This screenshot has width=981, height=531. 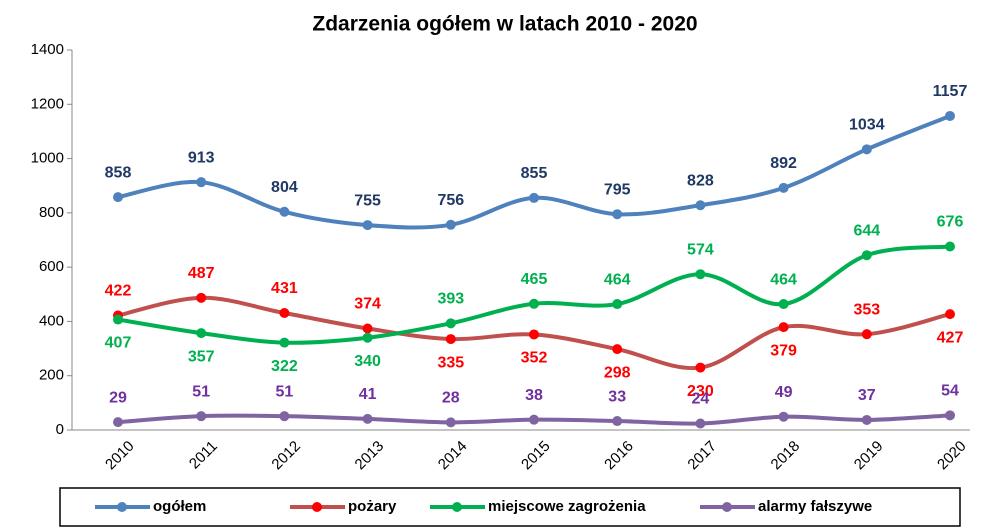 I want to click on y-tick-label: 400, so click(x=51, y=320).